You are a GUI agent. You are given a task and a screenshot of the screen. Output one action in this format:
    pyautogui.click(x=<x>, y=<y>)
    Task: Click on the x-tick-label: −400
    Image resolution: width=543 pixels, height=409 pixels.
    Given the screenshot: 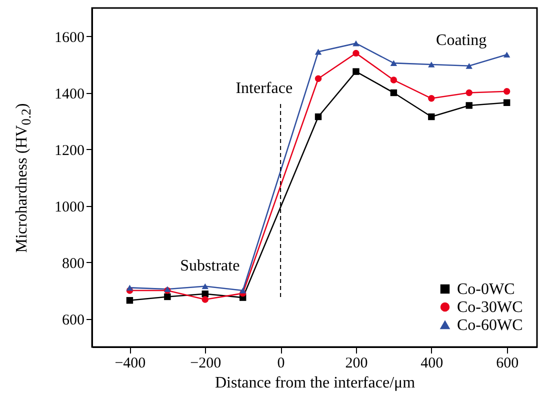 What is the action you would take?
    pyautogui.click(x=130, y=364)
    